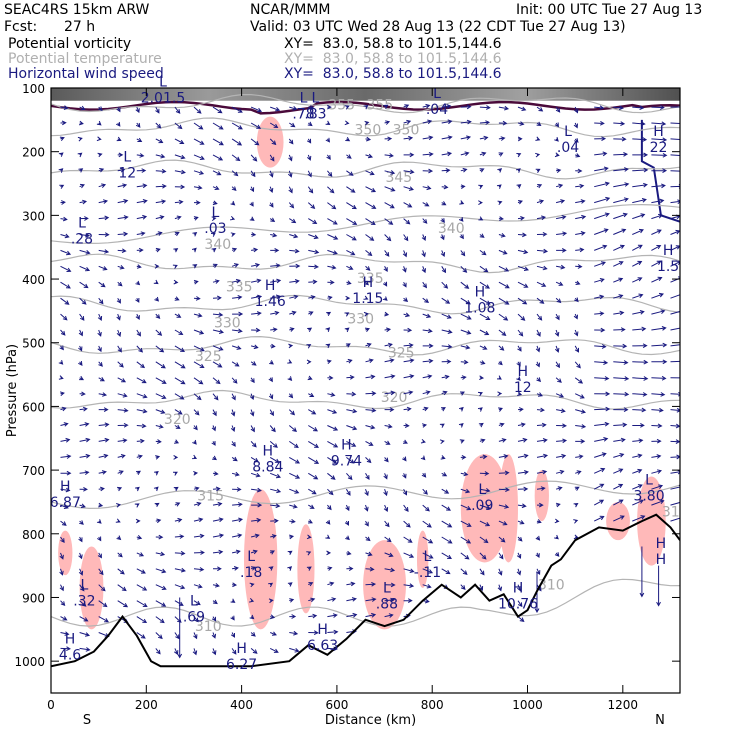  What do you see at coordinates (365, 107) in the screenshot?
I see `tropopause-contour` at bounding box center [365, 107].